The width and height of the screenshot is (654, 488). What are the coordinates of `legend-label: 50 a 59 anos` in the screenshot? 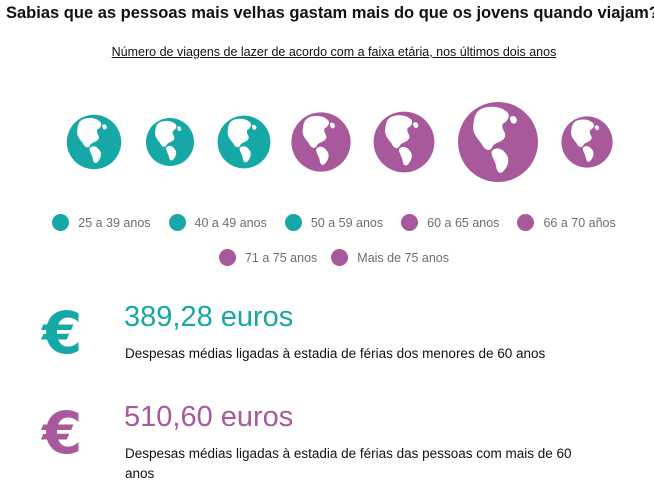 It's located at (347, 222).